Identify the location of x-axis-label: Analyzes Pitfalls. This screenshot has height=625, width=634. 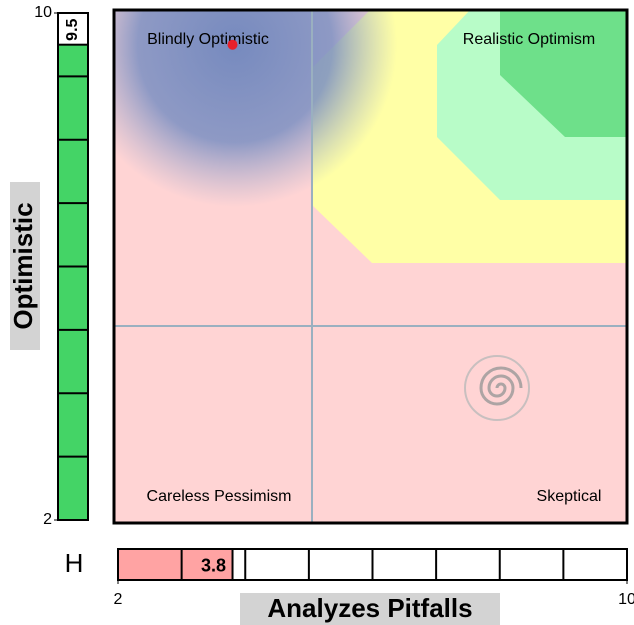
(369, 608).